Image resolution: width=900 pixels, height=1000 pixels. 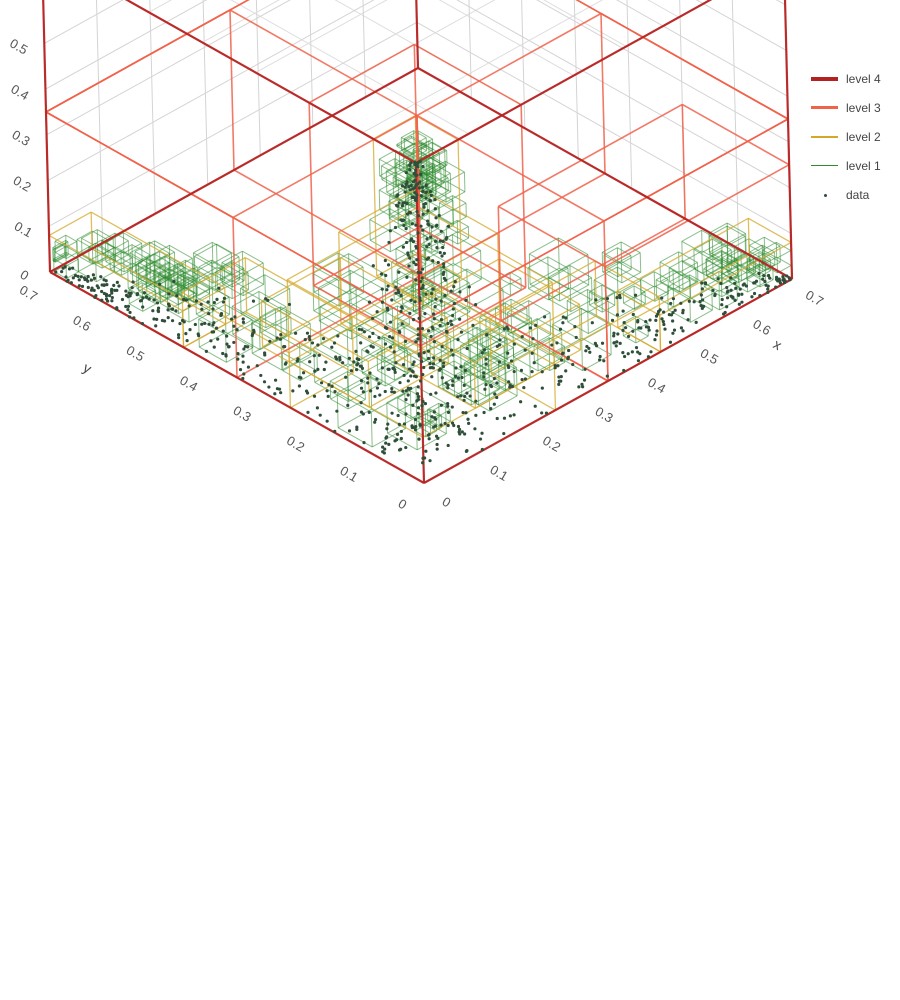 I want to click on legend-item: level 3, so click(x=852, y=107).